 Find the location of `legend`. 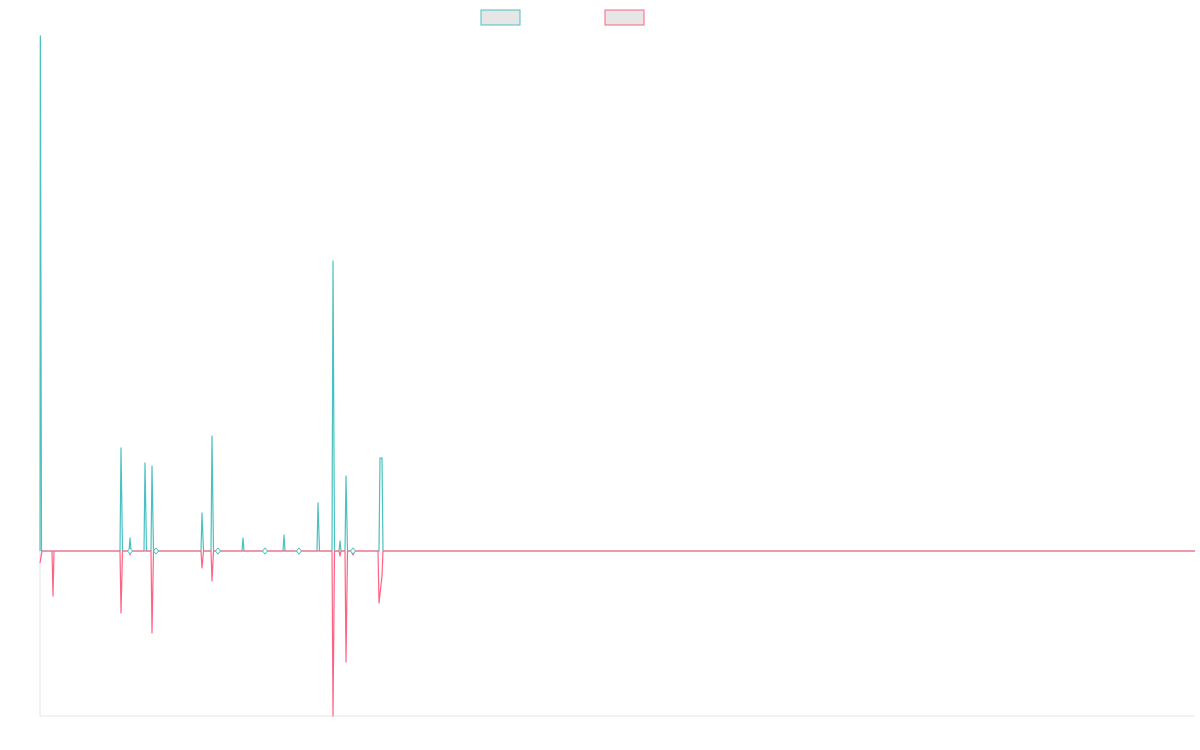

legend is located at coordinates (562, 17).